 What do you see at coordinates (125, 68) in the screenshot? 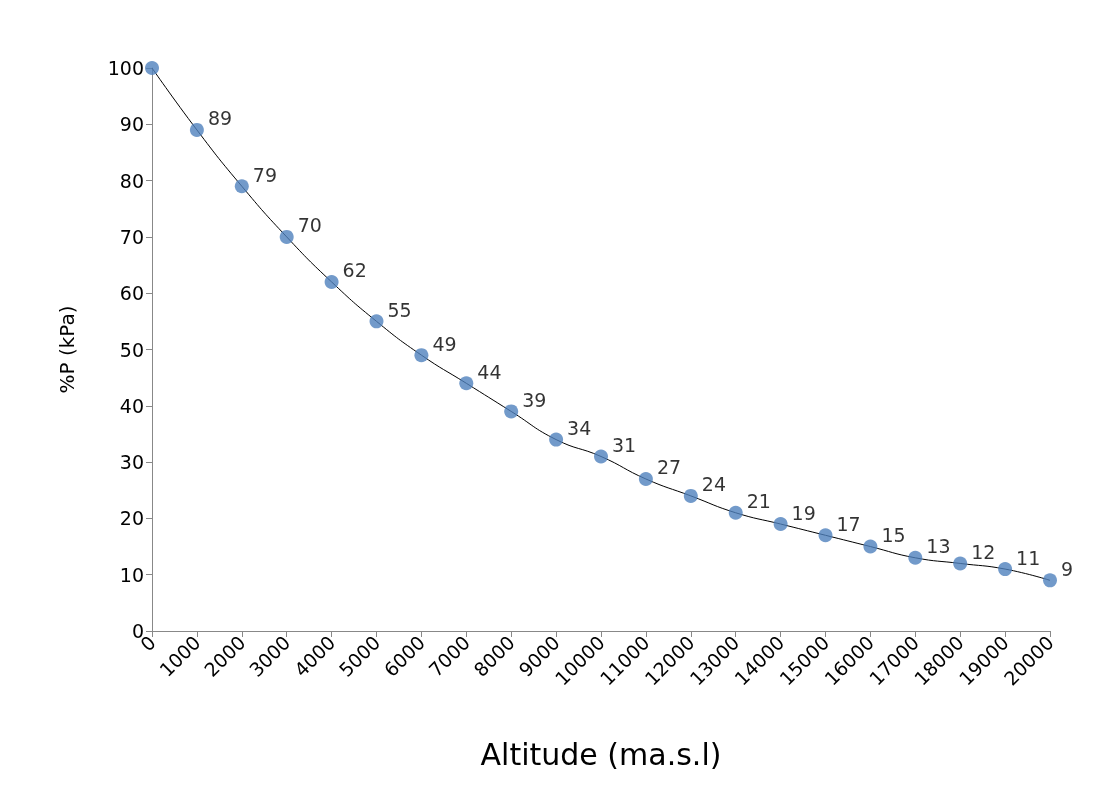
I see `y-tick-label: 100` at bounding box center [125, 68].